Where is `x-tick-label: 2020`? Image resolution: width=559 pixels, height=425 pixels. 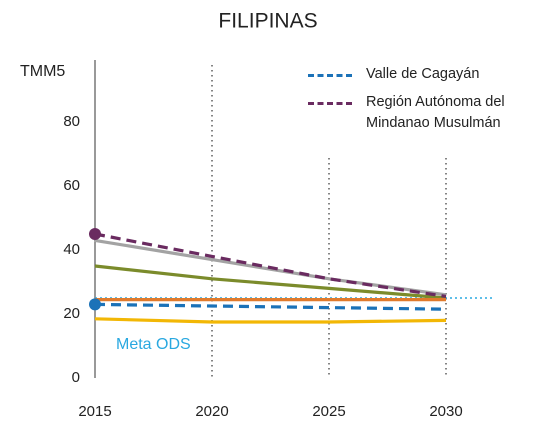
x-tick-label: 2020 is located at coordinates (211, 411).